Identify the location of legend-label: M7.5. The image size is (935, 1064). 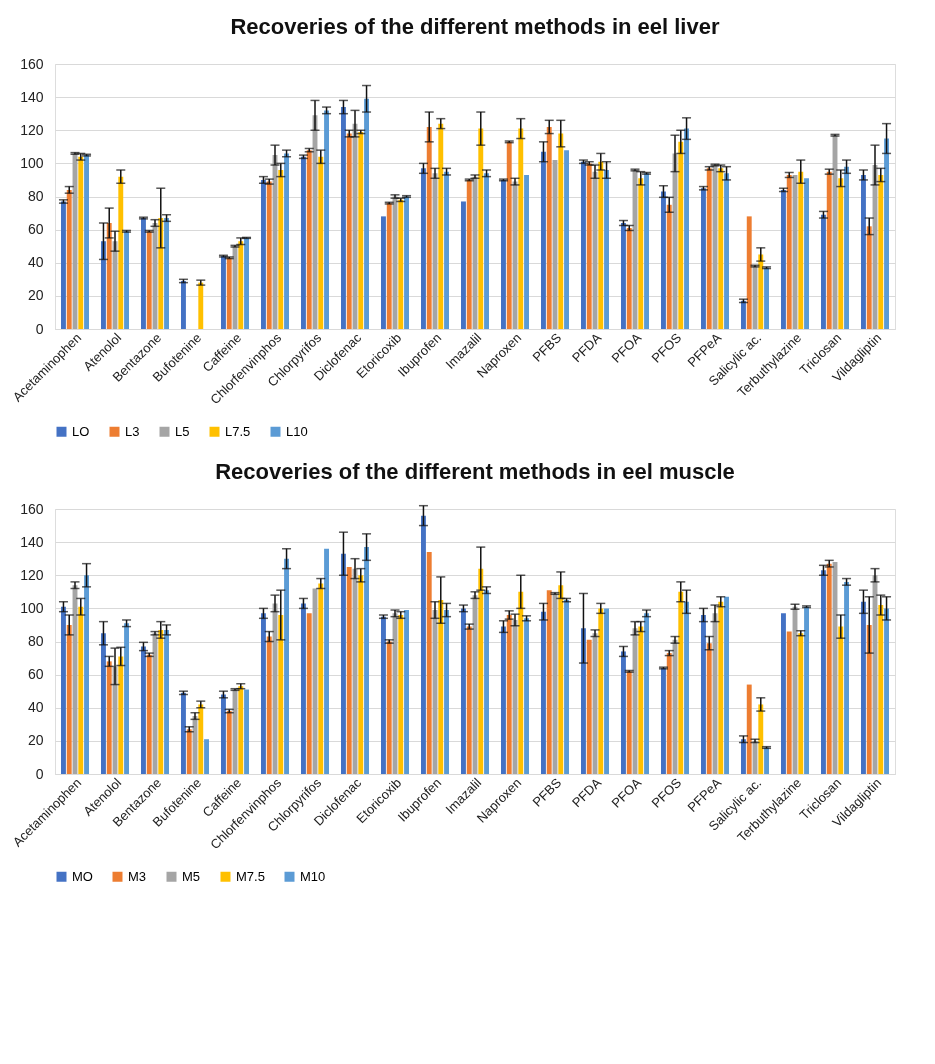
(250, 876).